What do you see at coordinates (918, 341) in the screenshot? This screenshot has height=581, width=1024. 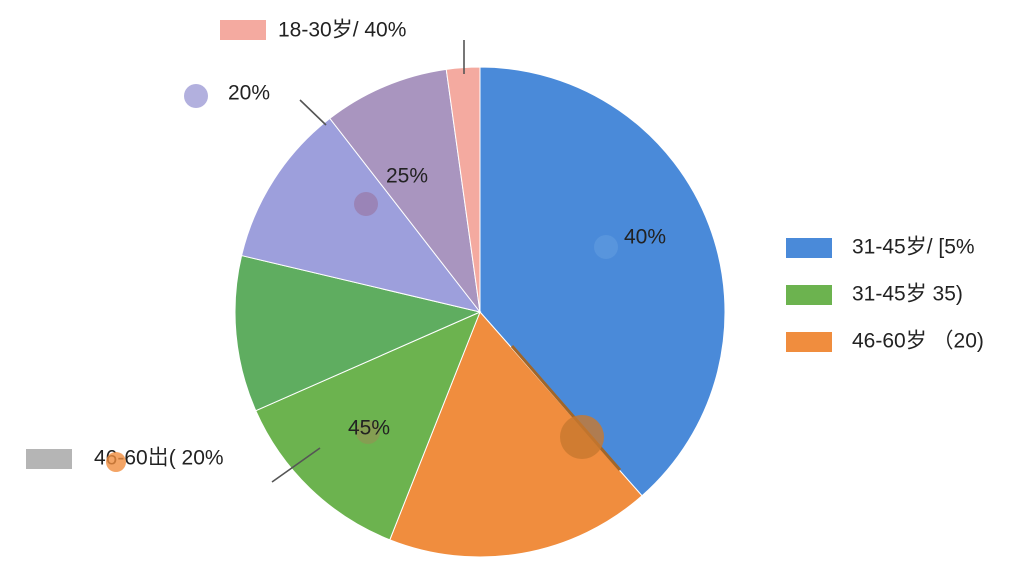 I see `legend-label: 46-60岁 （20)` at bounding box center [918, 341].